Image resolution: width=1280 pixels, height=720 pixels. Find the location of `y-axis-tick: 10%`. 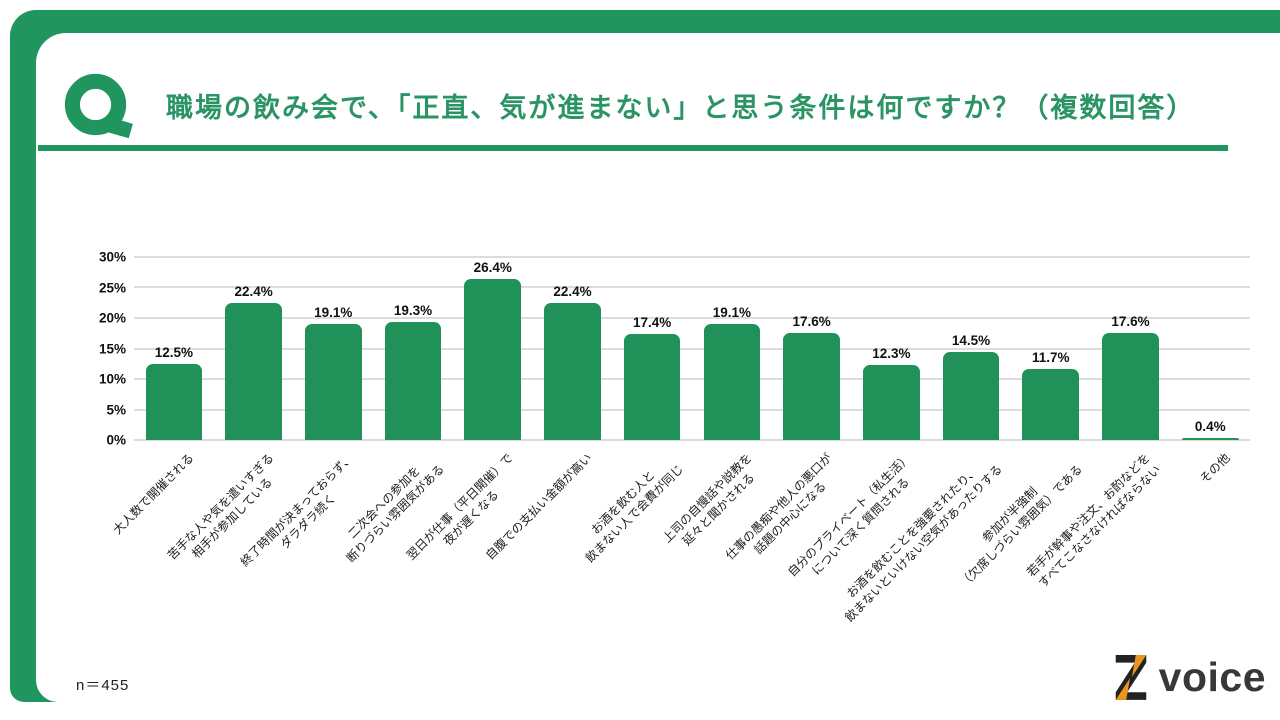

y-axis-tick: 10% is located at coordinates (112, 379).